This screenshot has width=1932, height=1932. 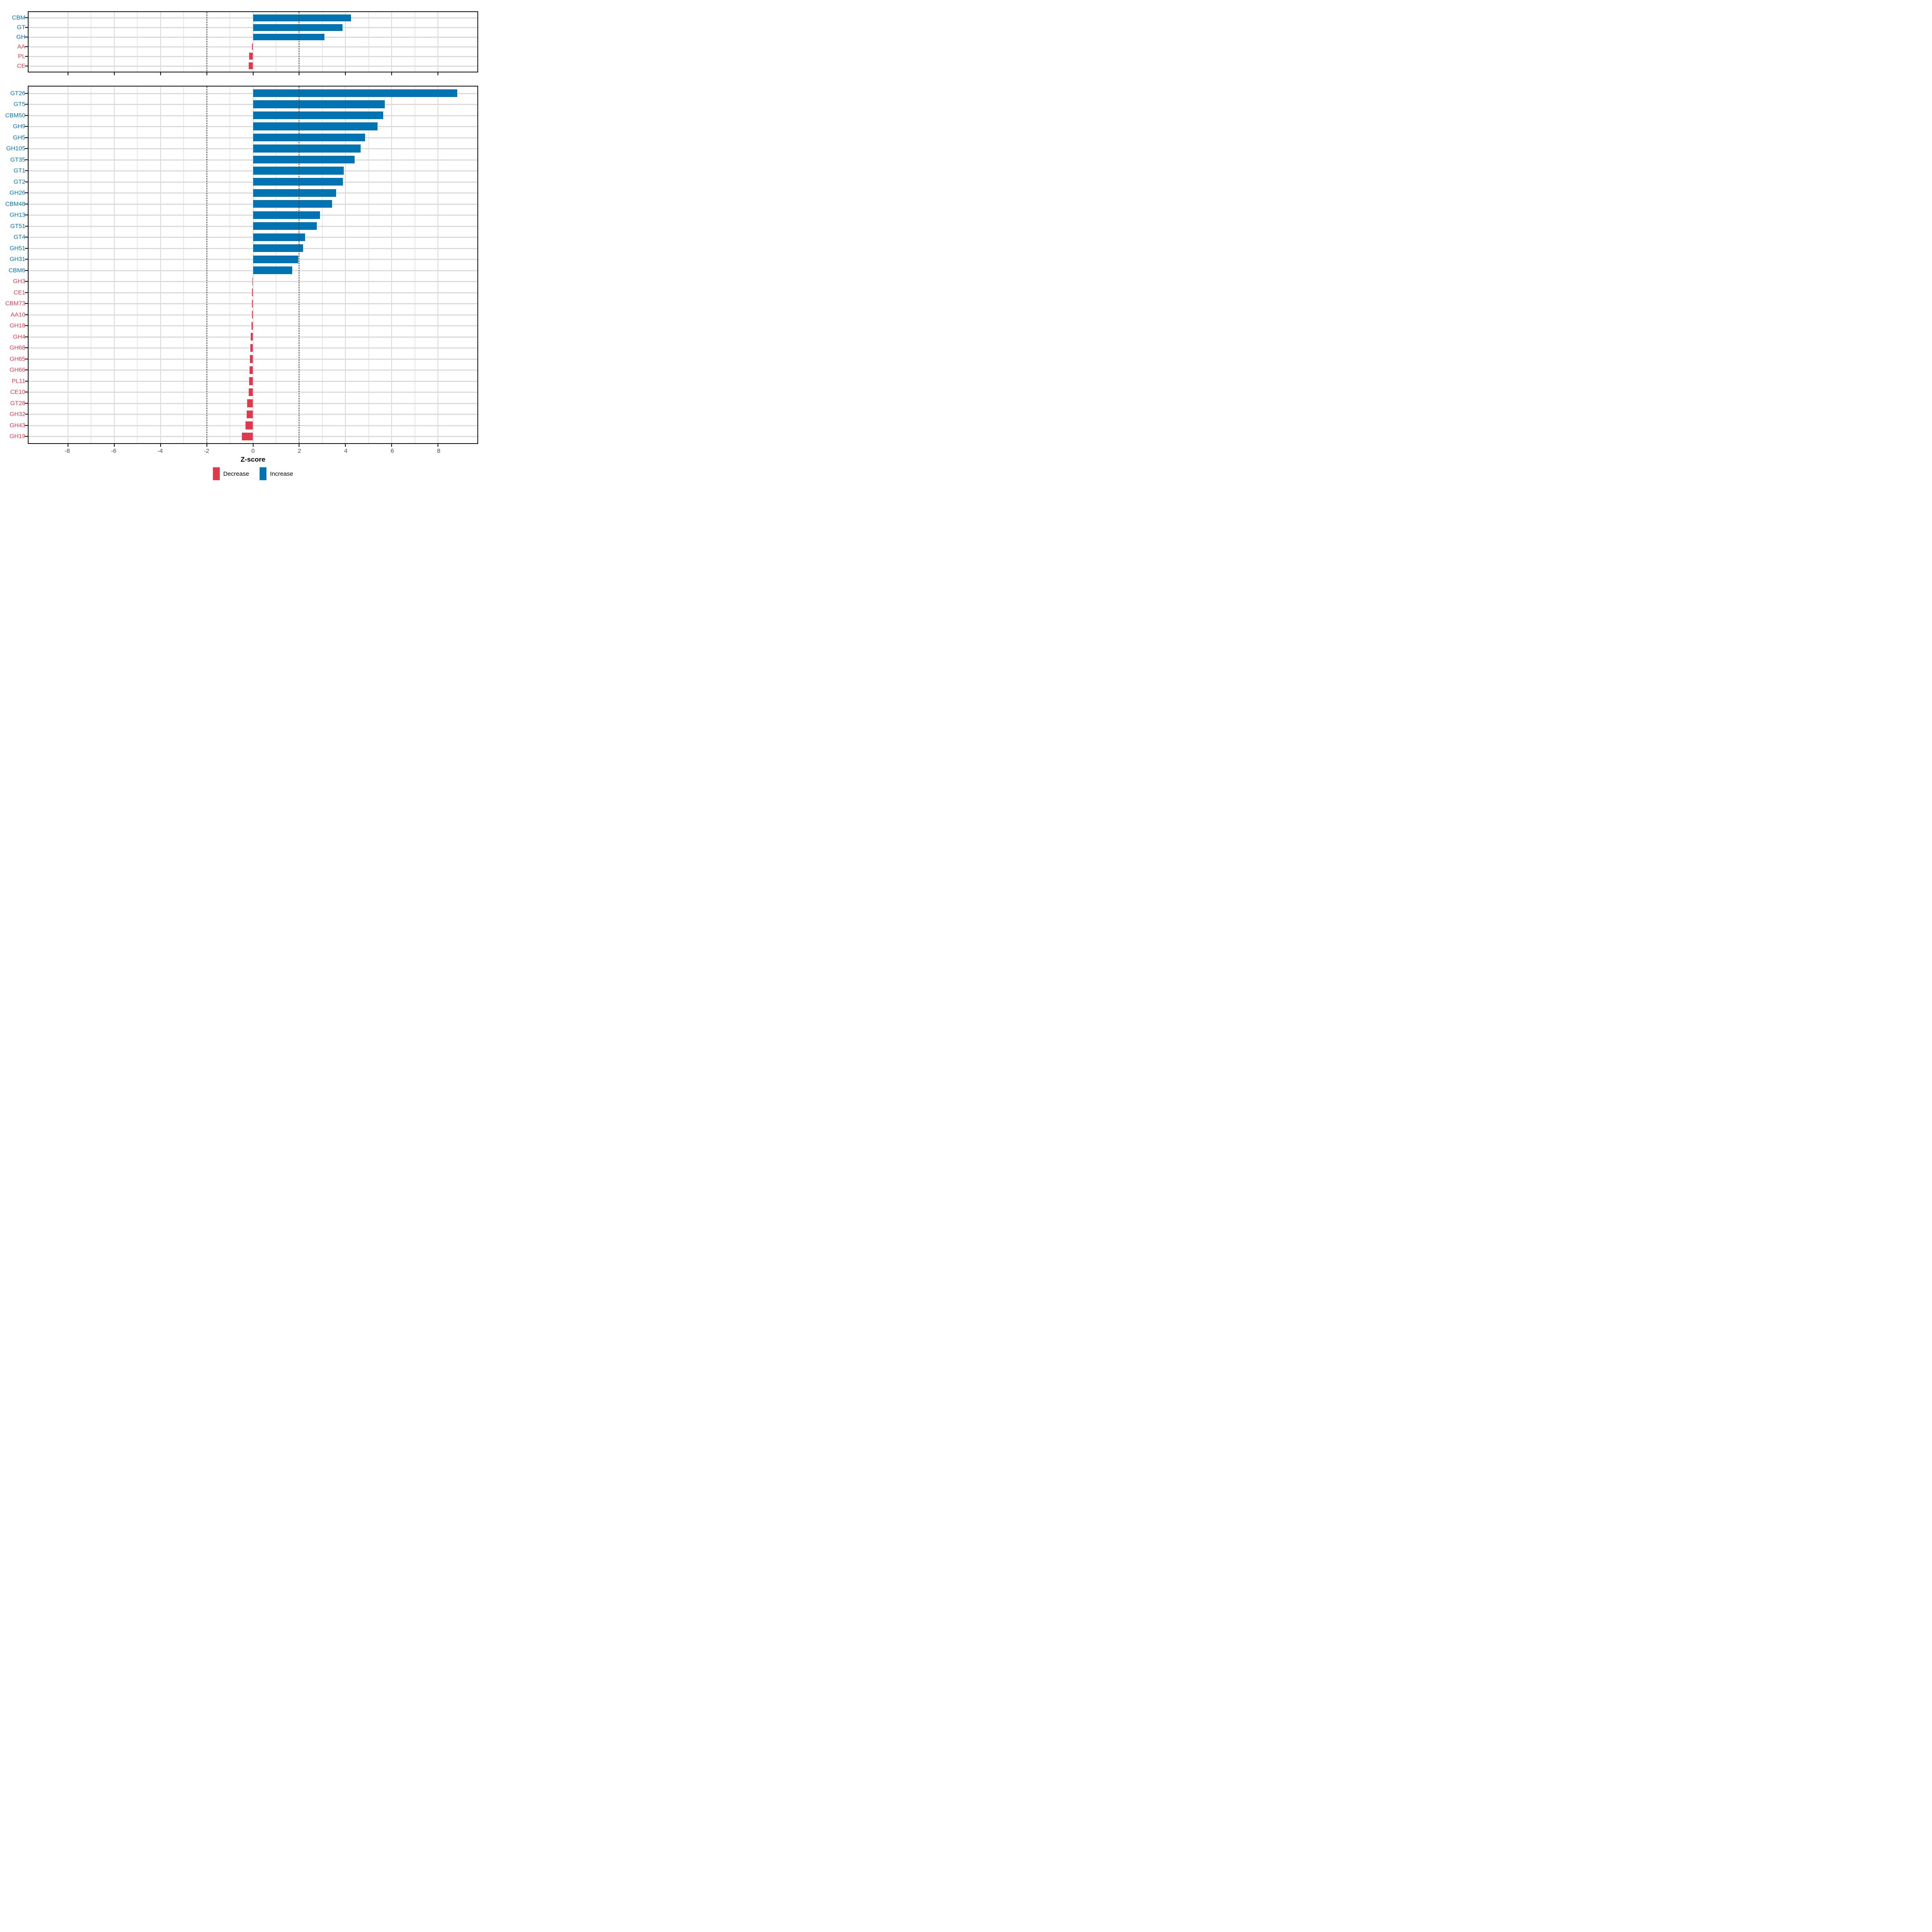 I want to click on bar-GT1, so click(x=298, y=171).